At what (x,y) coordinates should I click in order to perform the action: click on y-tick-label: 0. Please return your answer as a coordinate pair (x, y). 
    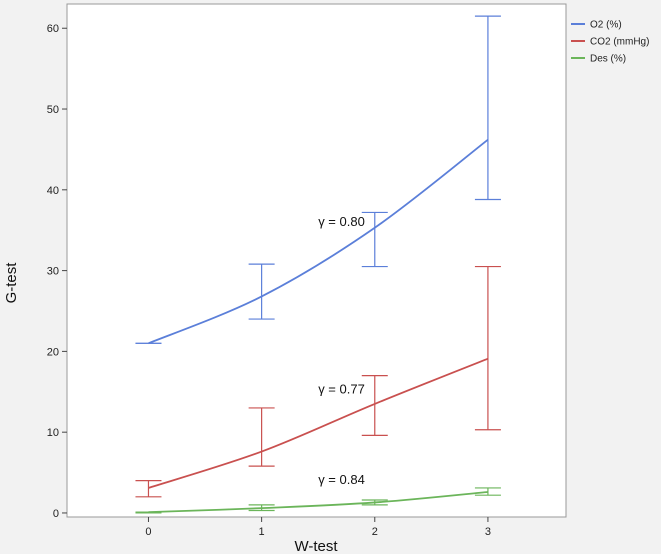
    Looking at the image, I should click on (56, 514).